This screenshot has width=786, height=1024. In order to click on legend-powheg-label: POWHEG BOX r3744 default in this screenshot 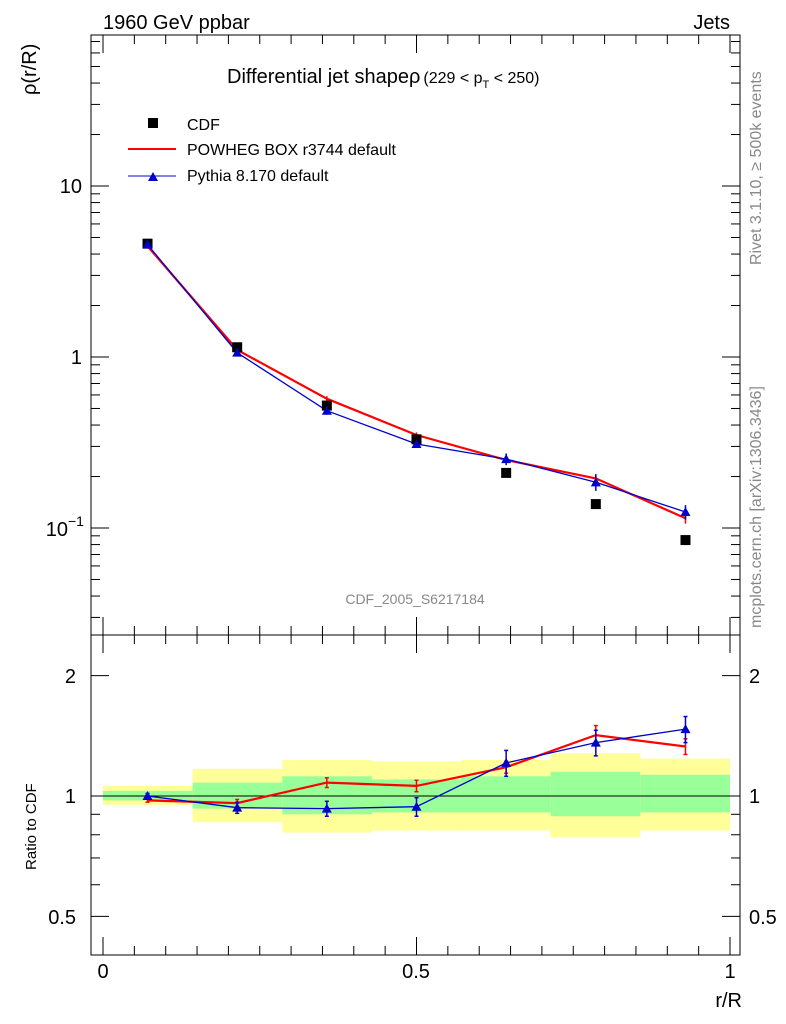, I will do `click(292, 150)`.